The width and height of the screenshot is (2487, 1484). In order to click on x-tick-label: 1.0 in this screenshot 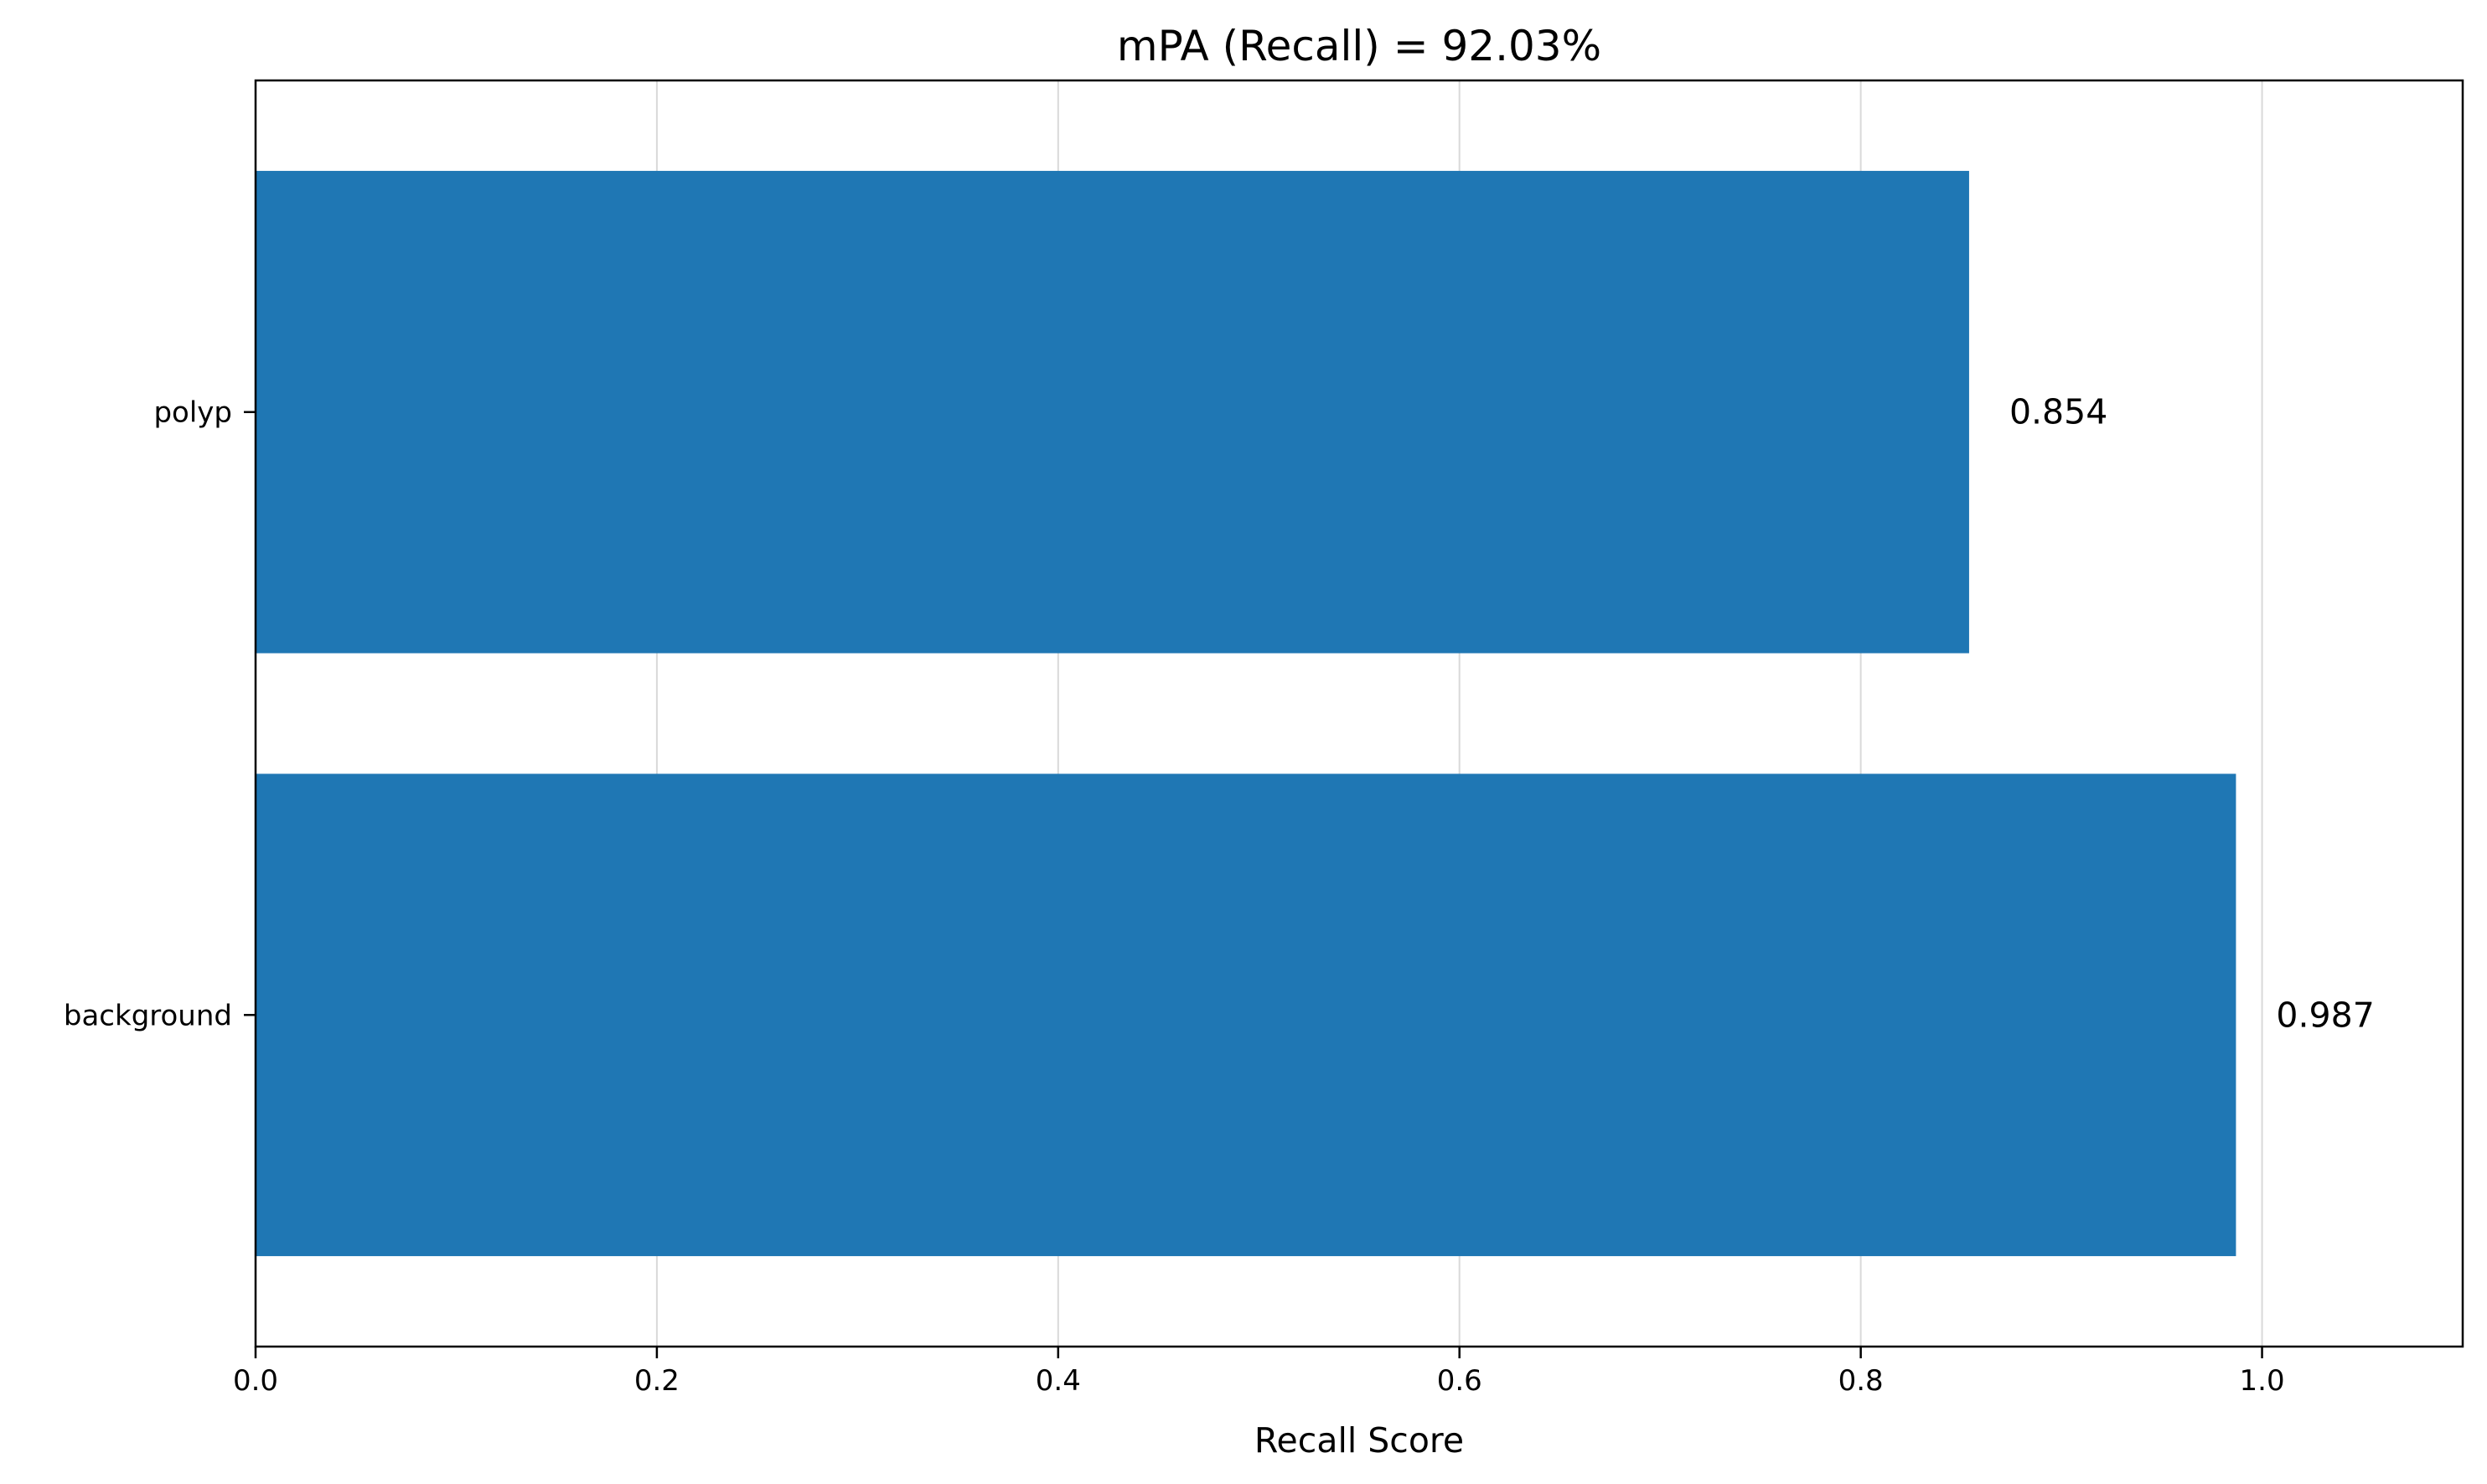, I will do `click(2262, 1381)`.